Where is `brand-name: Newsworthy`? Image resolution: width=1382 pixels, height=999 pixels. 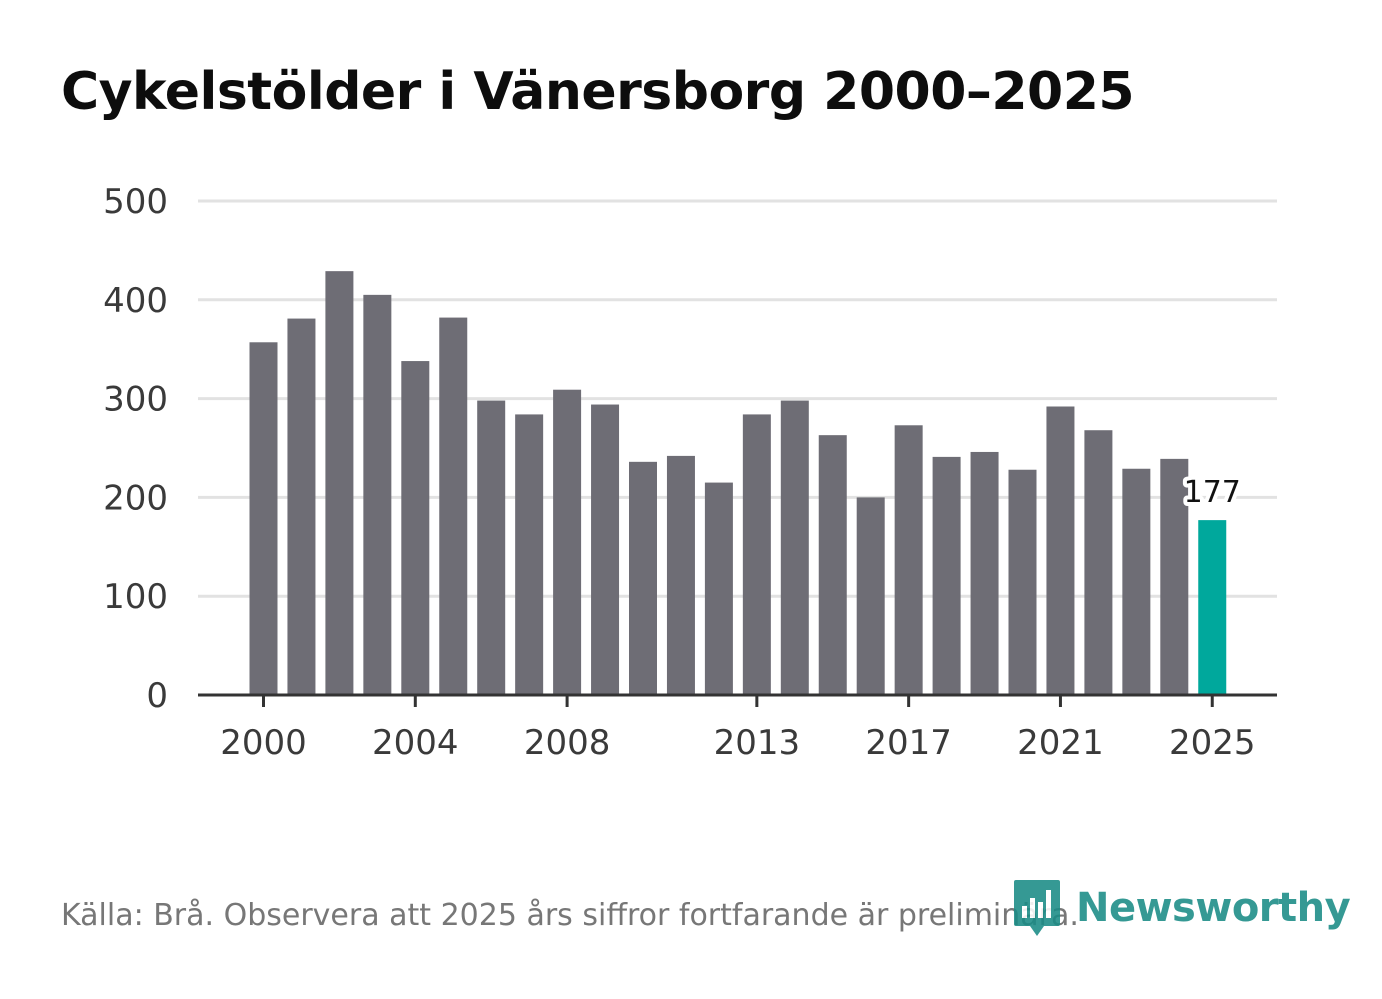
brand-name: Newsworthy is located at coordinates (1213, 908).